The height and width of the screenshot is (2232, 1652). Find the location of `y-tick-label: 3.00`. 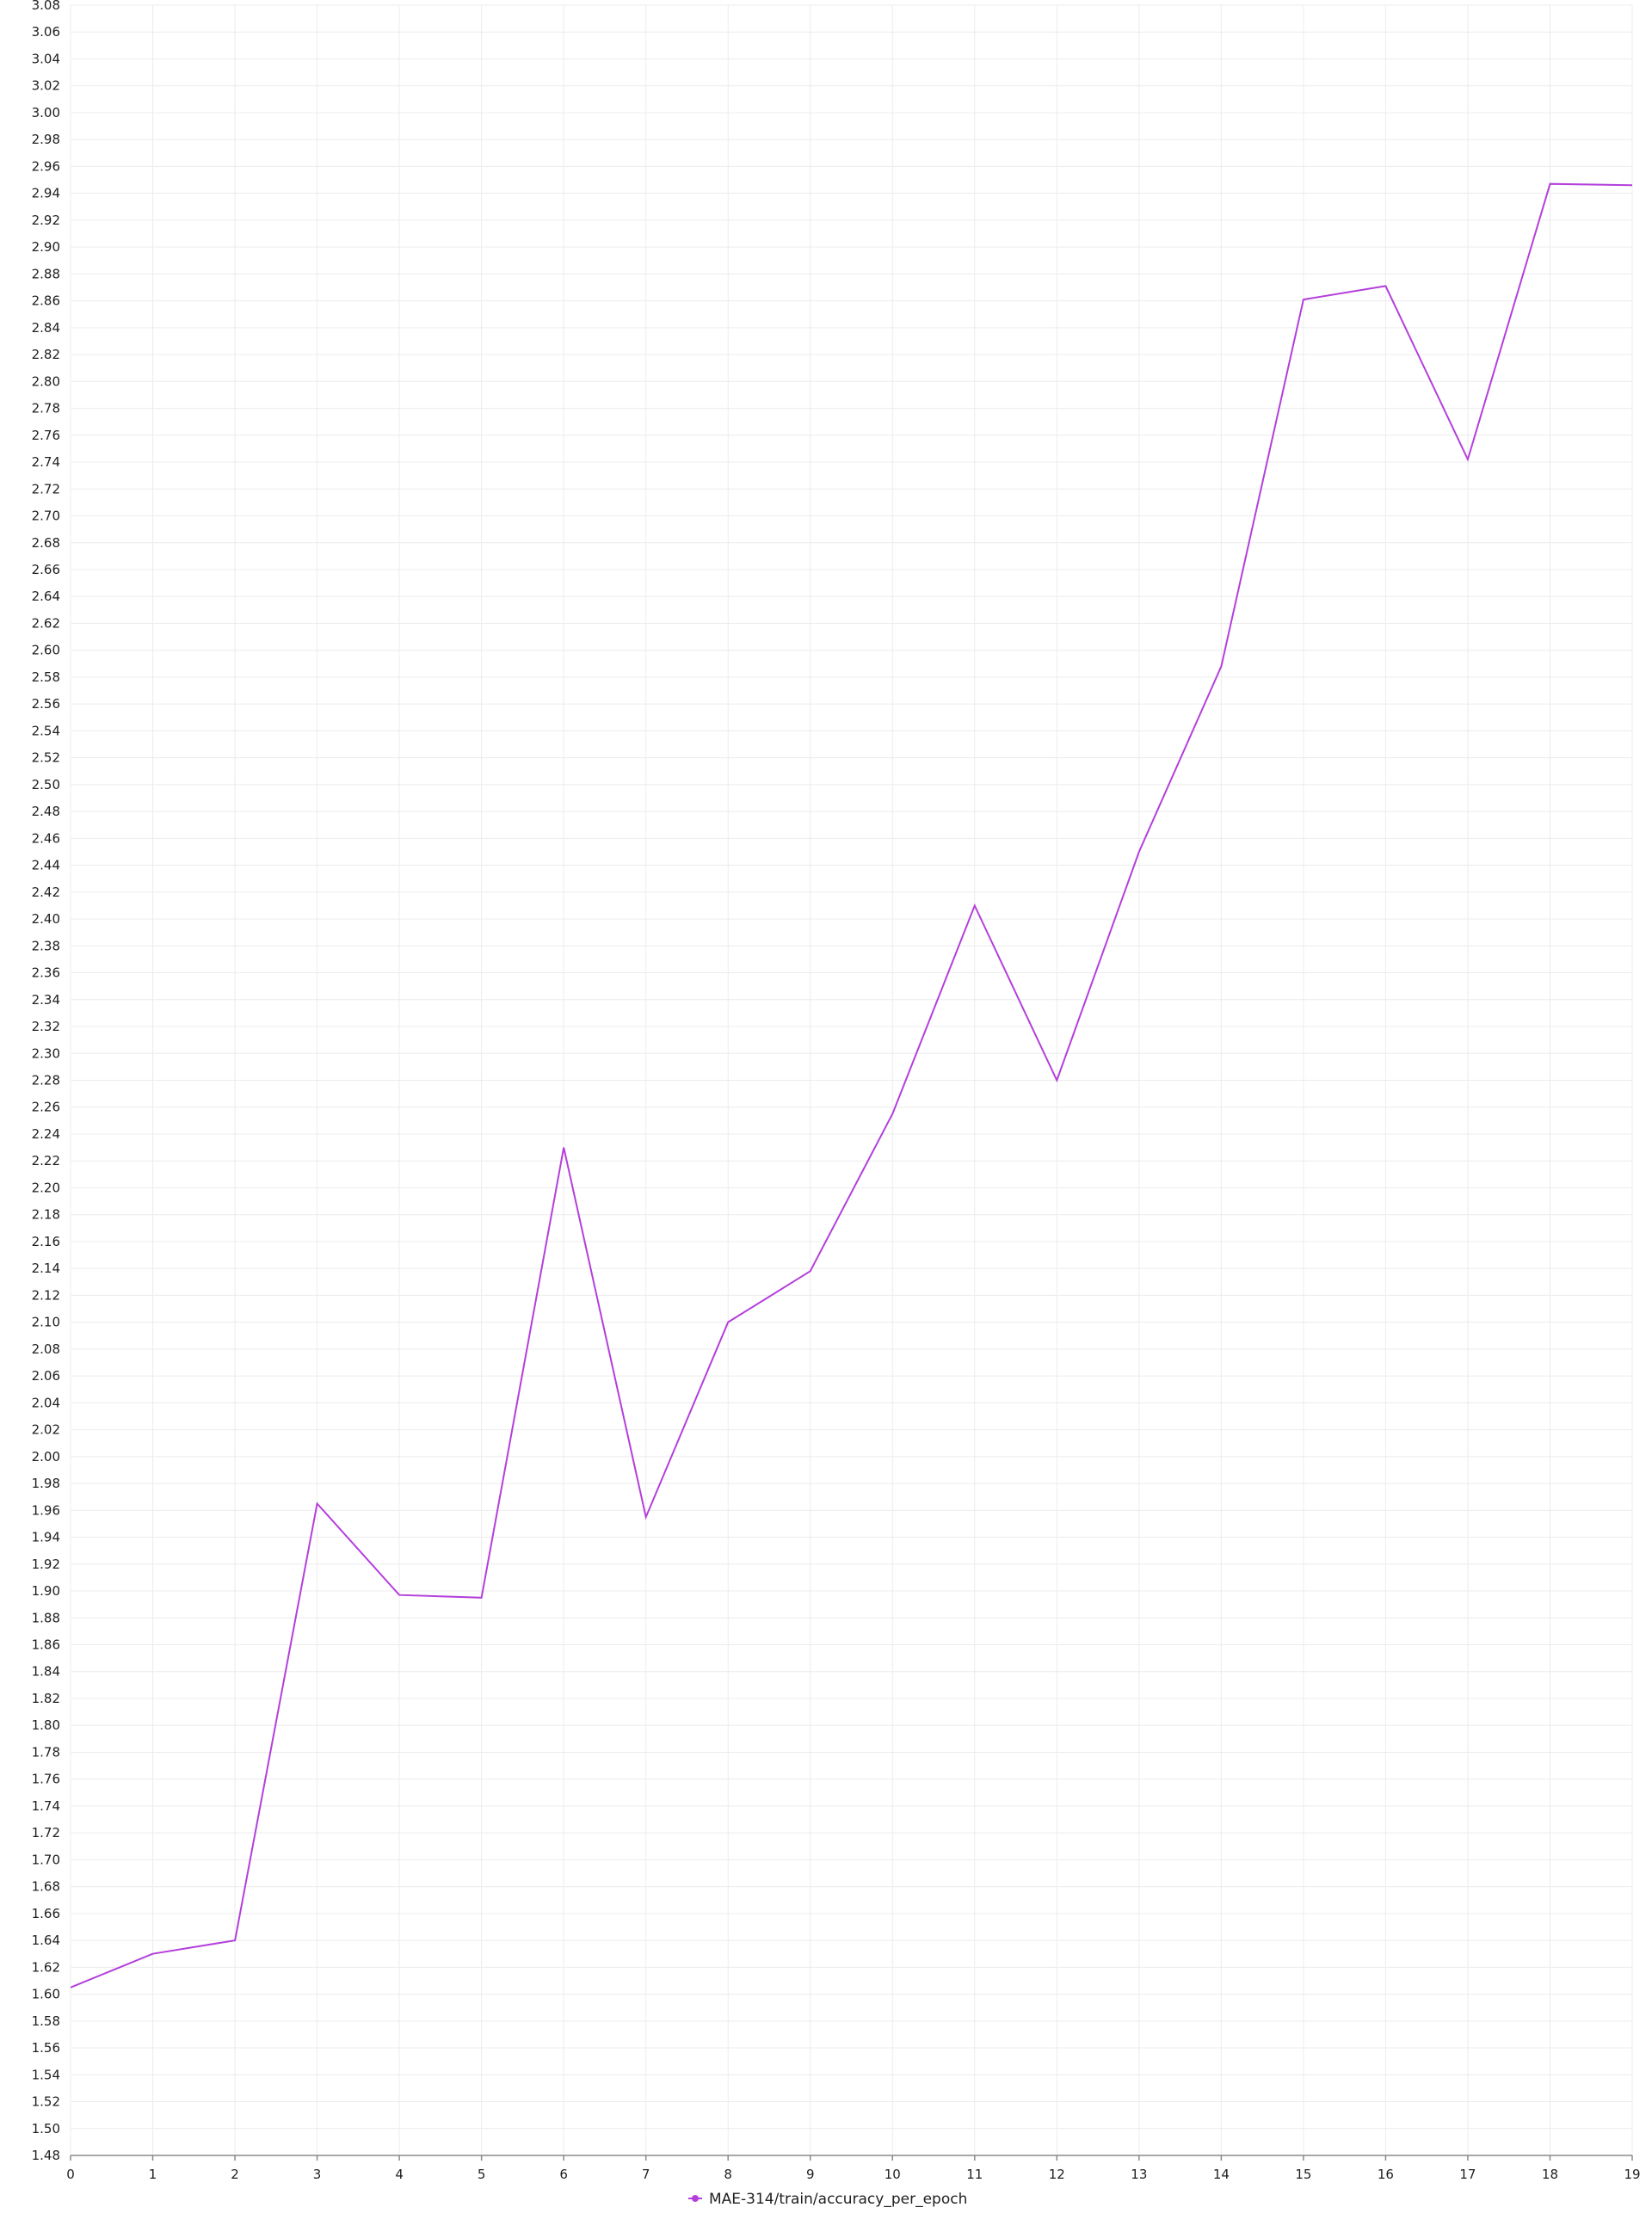

y-tick-label: 3.00 is located at coordinates (46, 113).